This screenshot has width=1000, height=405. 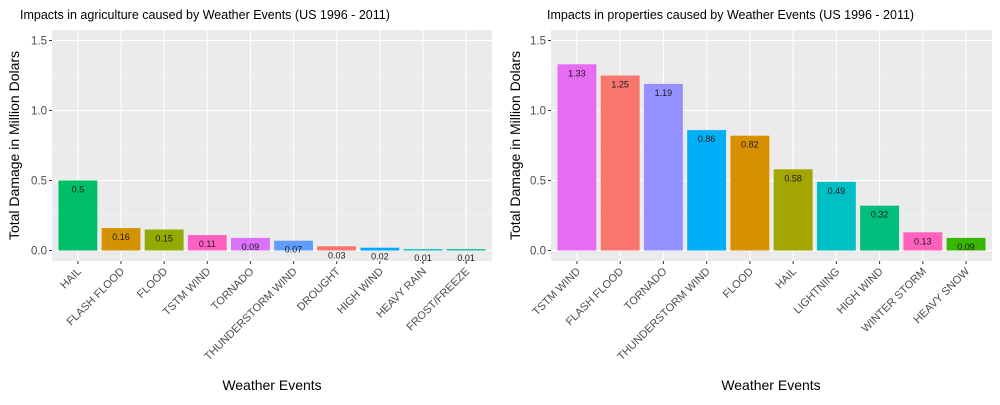 What do you see at coordinates (121, 237) in the screenshot?
I see `chart1-data-label: 0.16` at bounding box center [121, 237].